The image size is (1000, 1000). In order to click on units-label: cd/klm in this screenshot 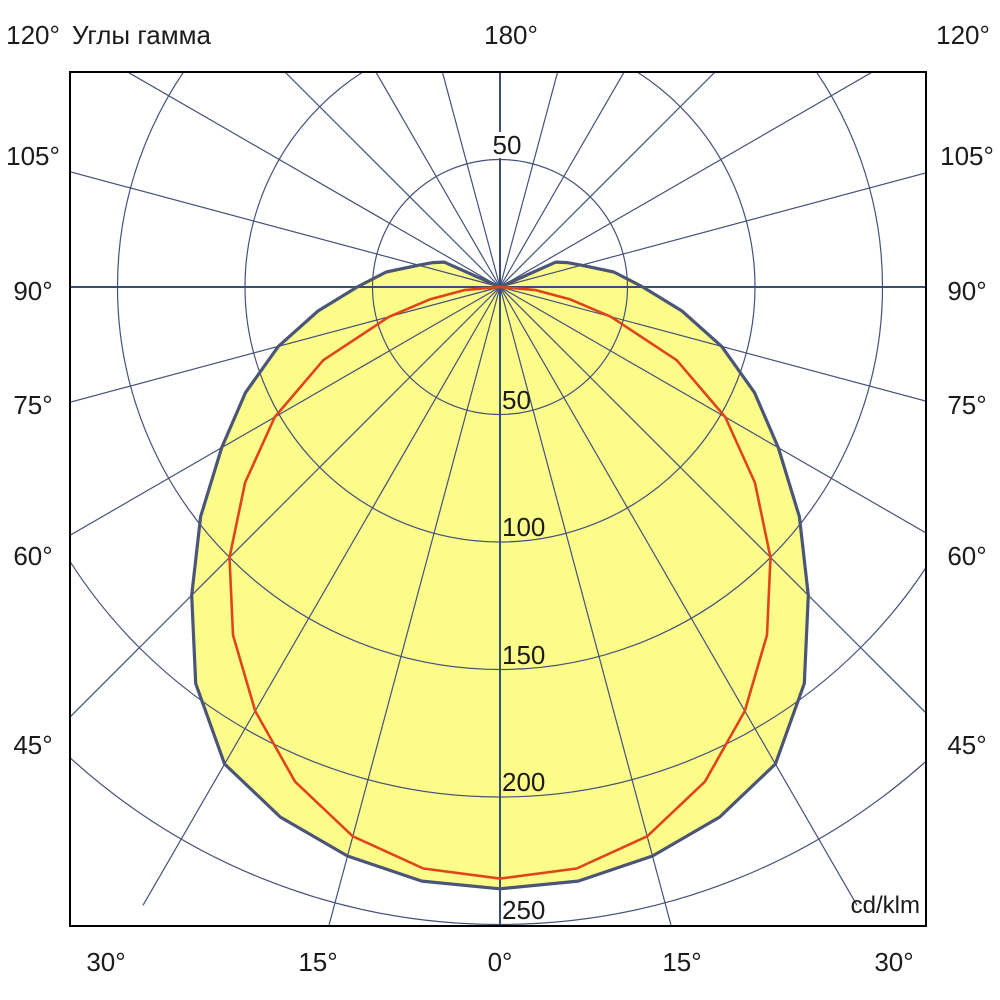, I will do `click(885, 905)`.